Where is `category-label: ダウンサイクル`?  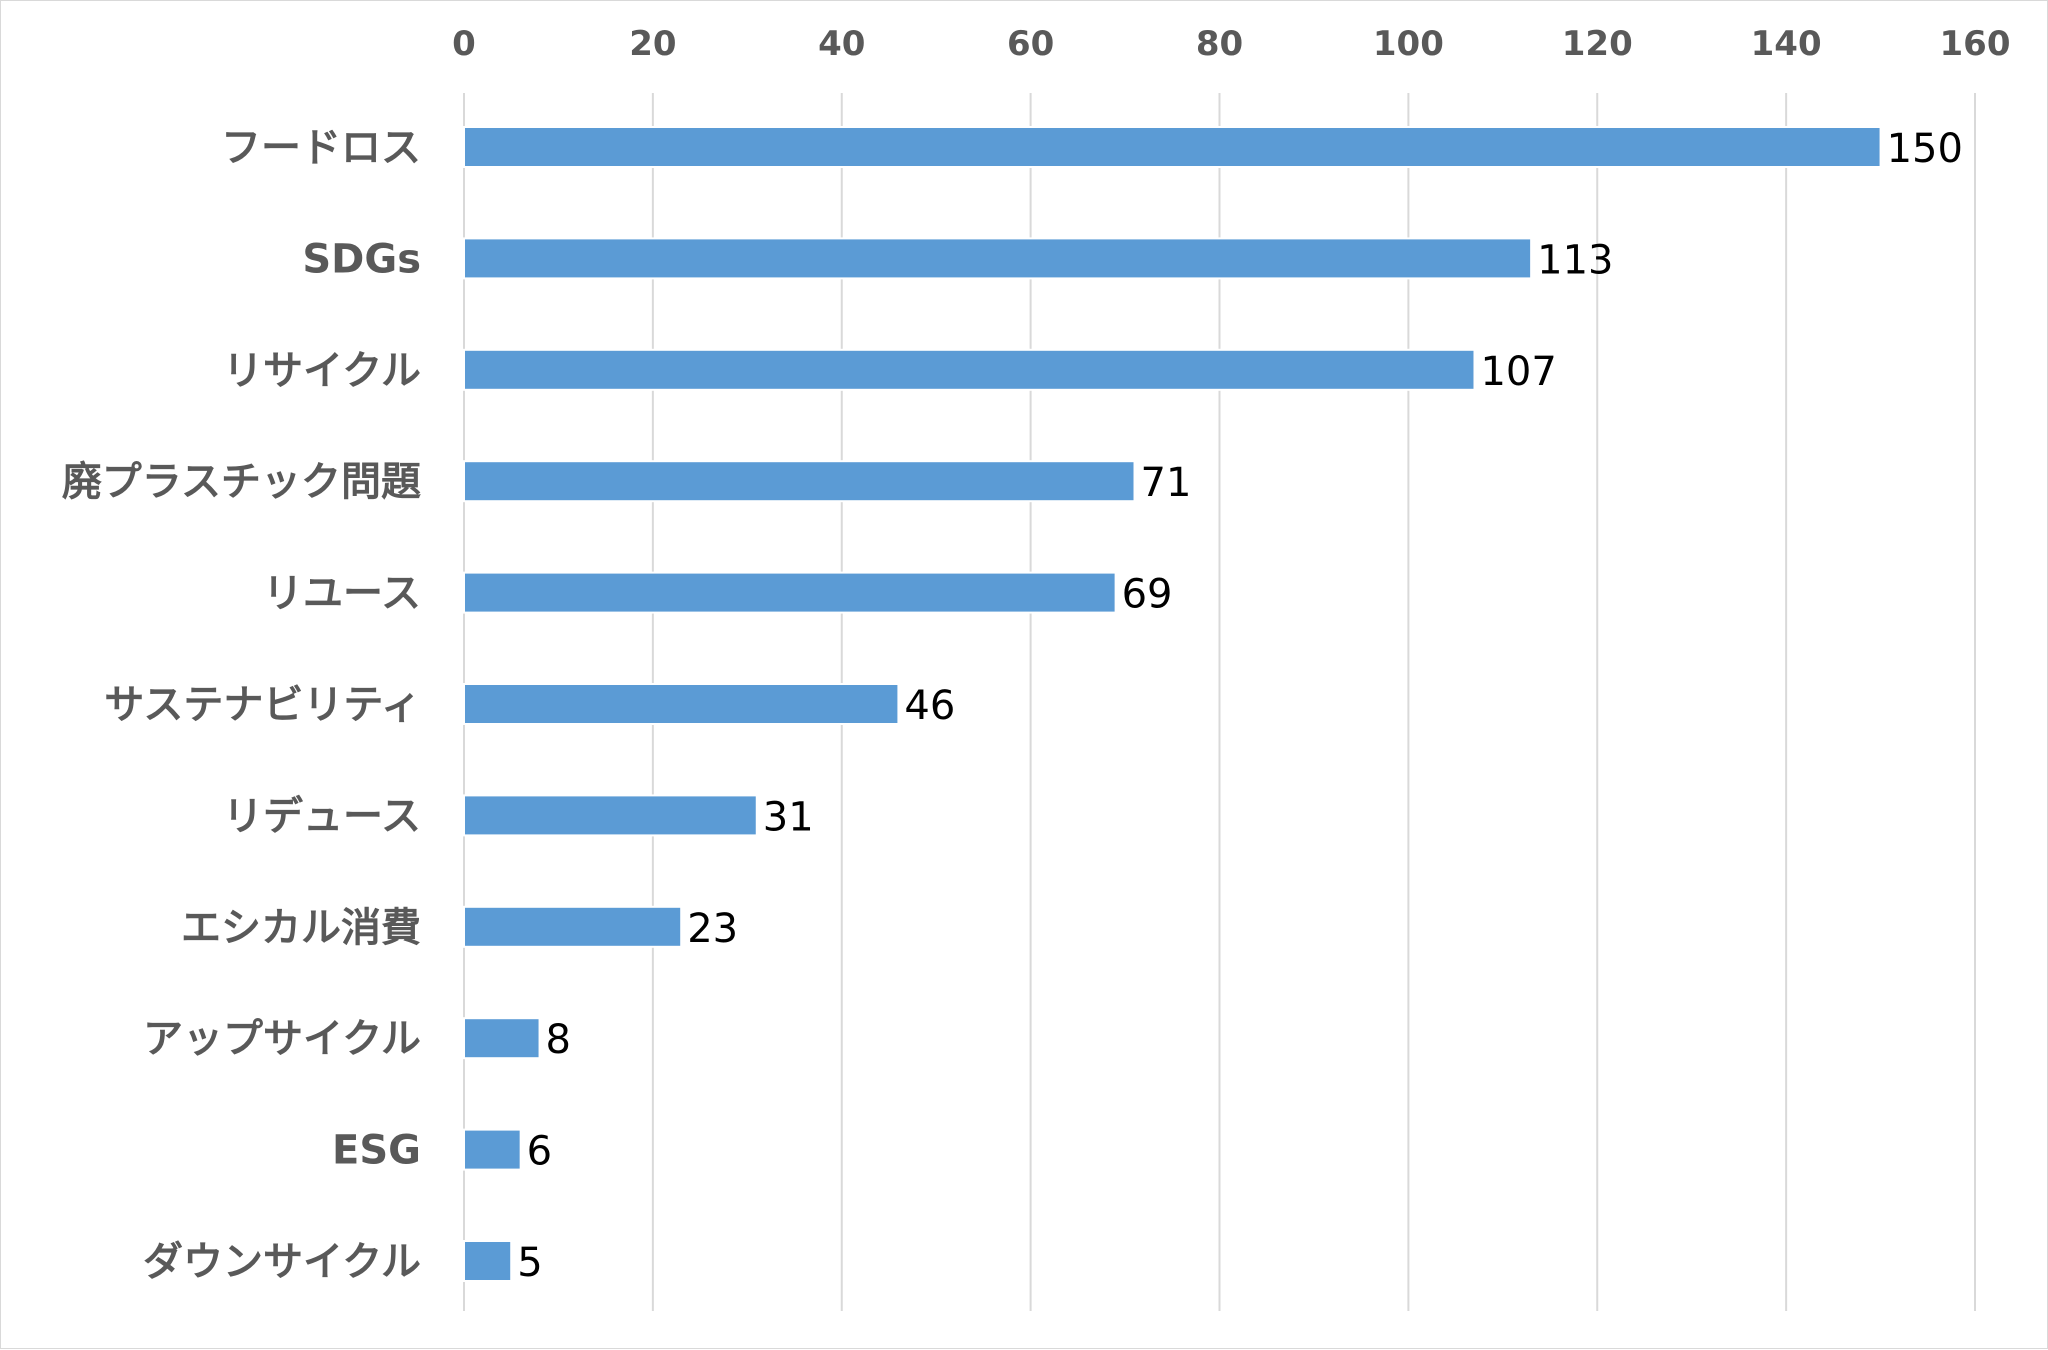 category-label: ダウンサイクル is located at coordinates (282, 1262).